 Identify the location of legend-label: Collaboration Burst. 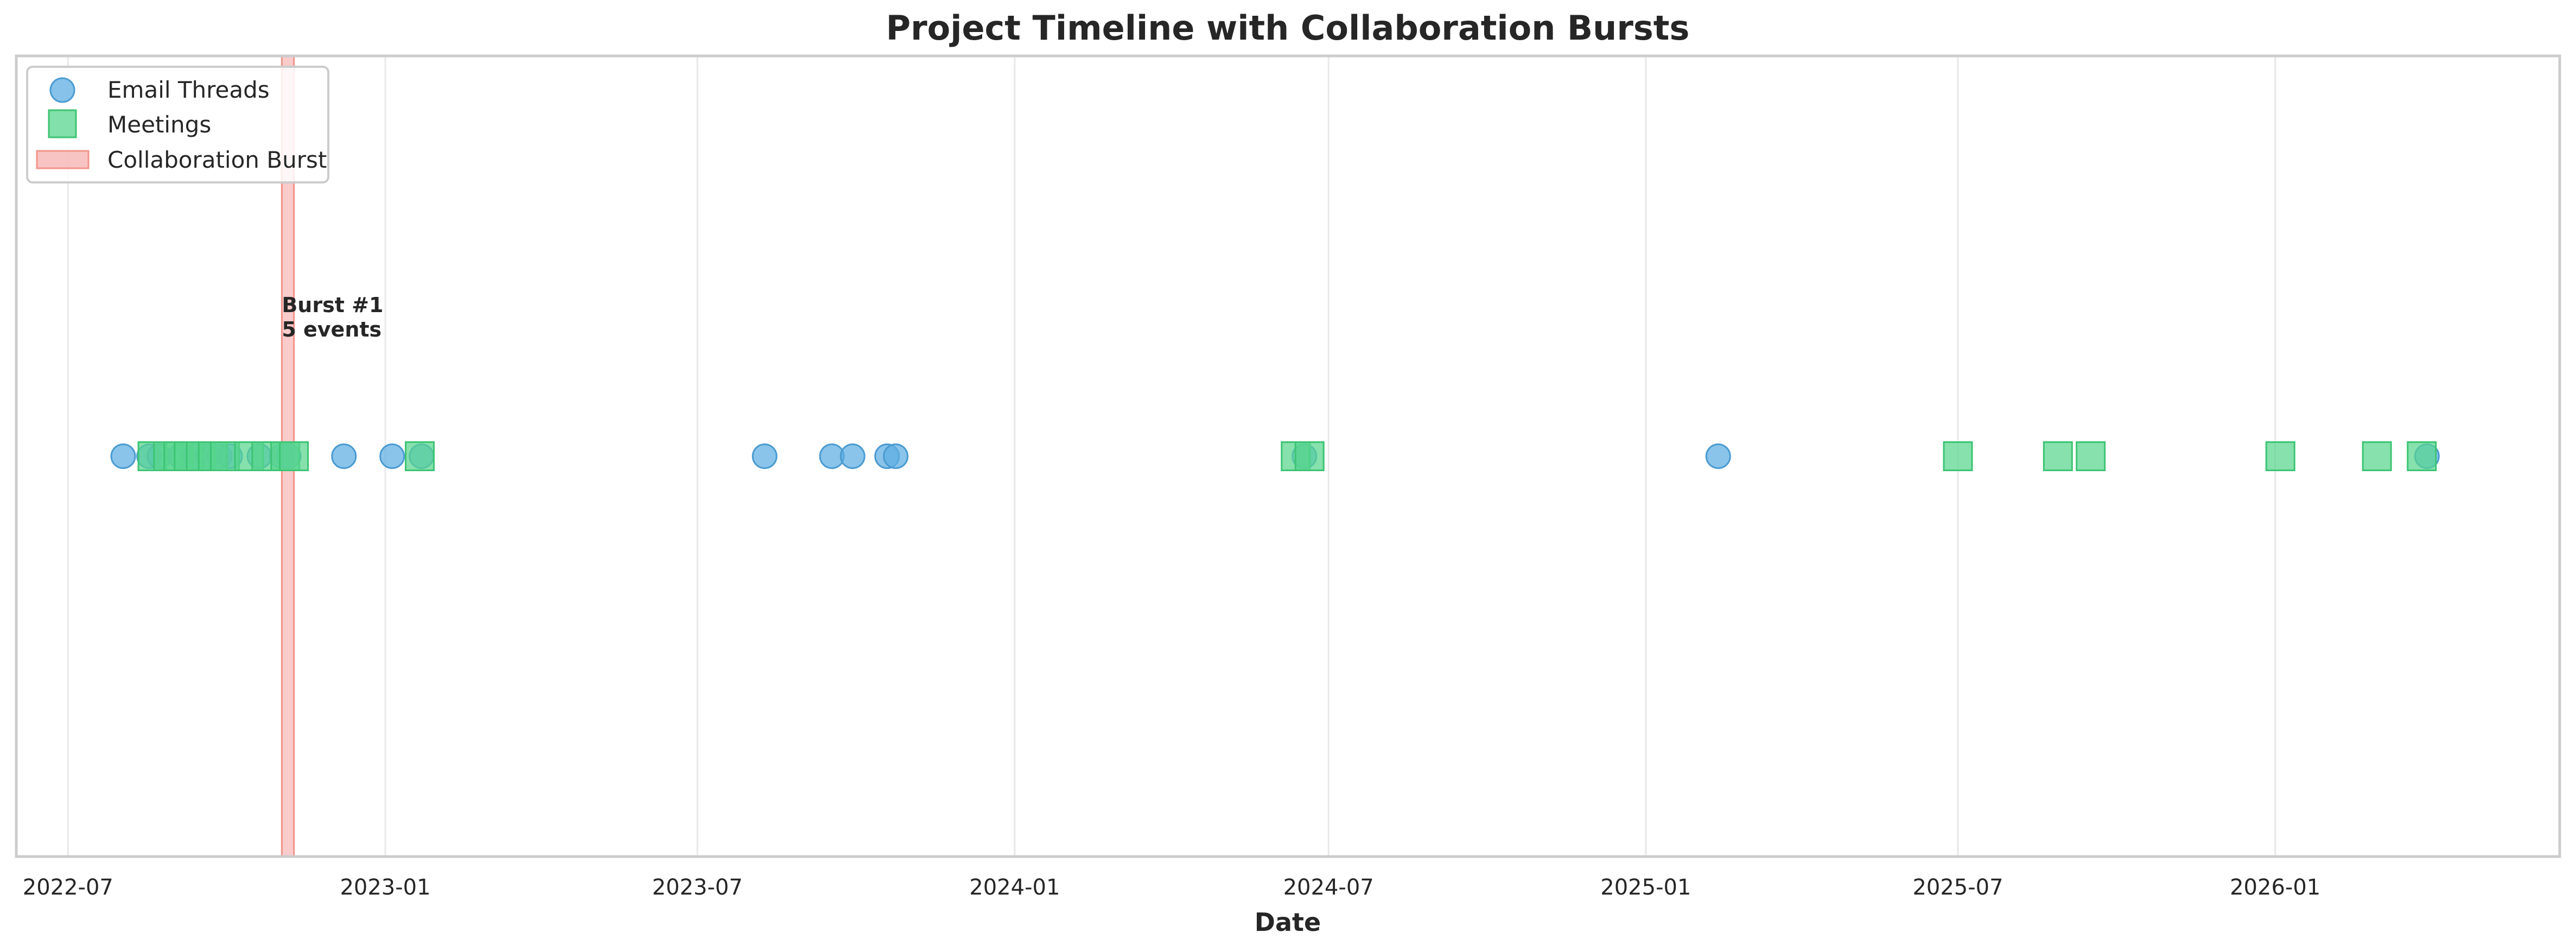
(217, 160).